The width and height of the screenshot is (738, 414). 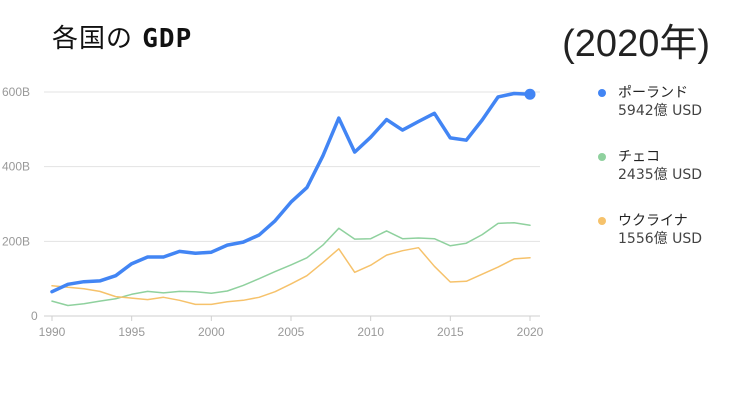 I want to click on x-tick-label: 2005, so click(x=291, y=332).